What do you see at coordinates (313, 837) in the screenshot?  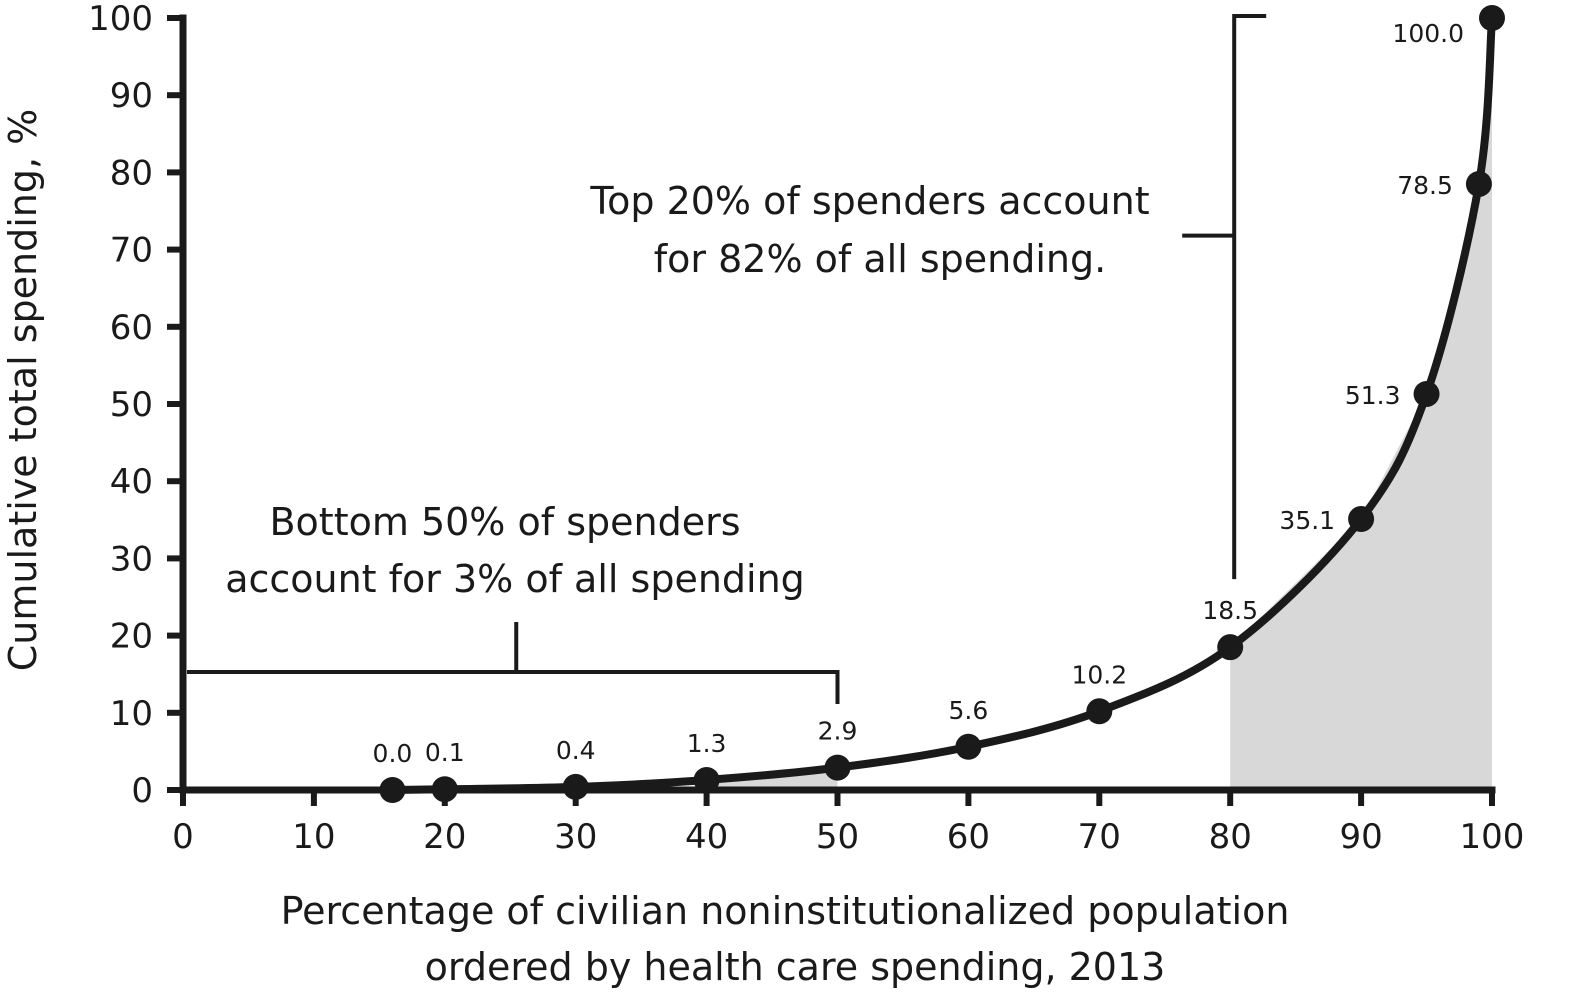 I see `x-tick-label-10: 10` at bounding box center [313, 837].